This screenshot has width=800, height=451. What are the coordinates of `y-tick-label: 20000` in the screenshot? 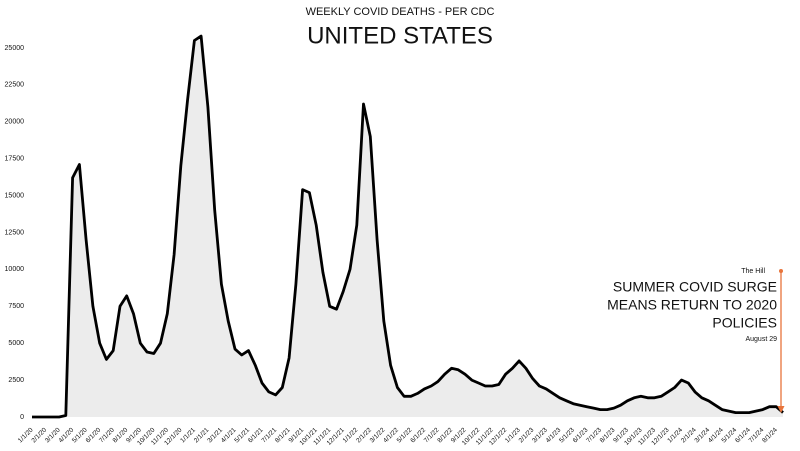 It's located at (15, 122).